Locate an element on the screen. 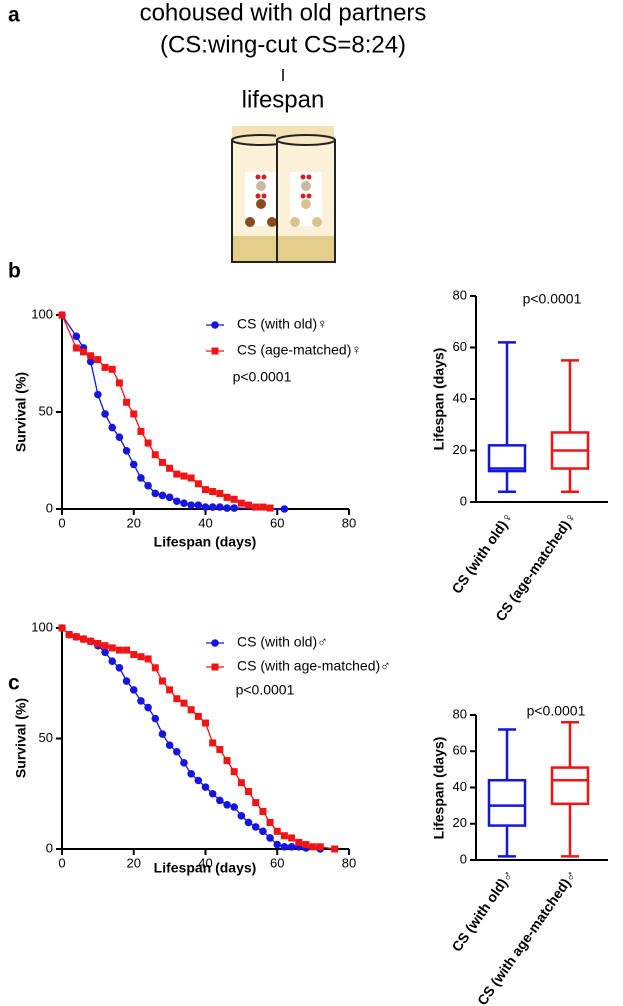 The width and height of the screenshot is (623, 1006). header-line: cohoused with old partners is located at coordinates (283, 13).